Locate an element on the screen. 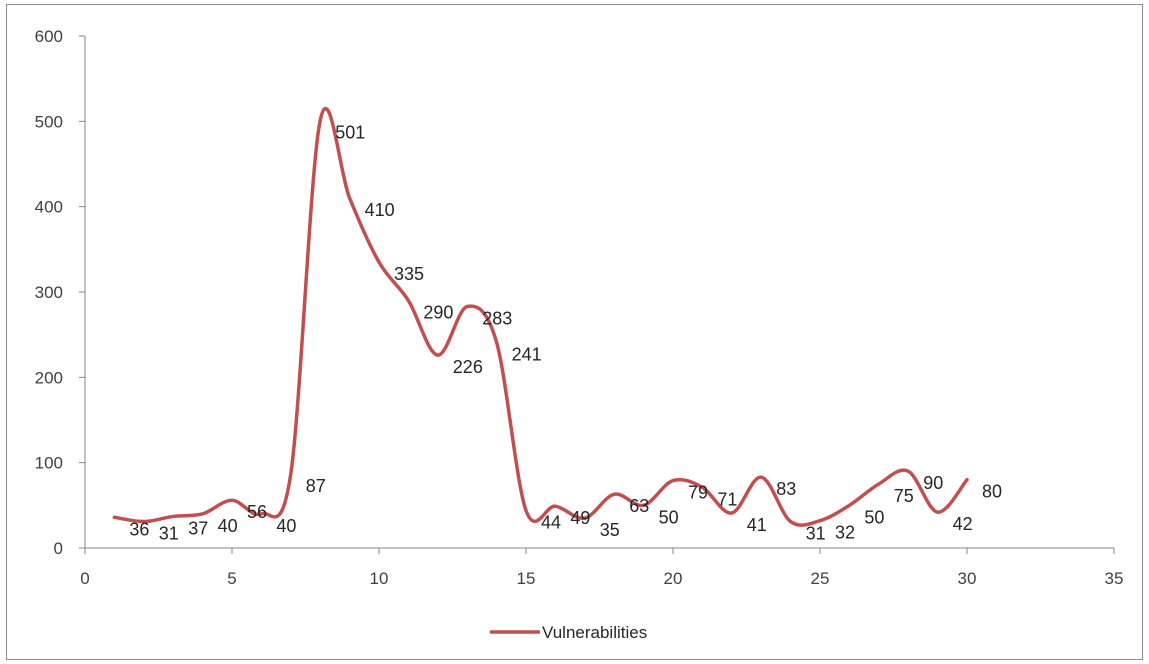 The image size is (1149, 664). data-label: 410 is located at coordinates (380, 210).